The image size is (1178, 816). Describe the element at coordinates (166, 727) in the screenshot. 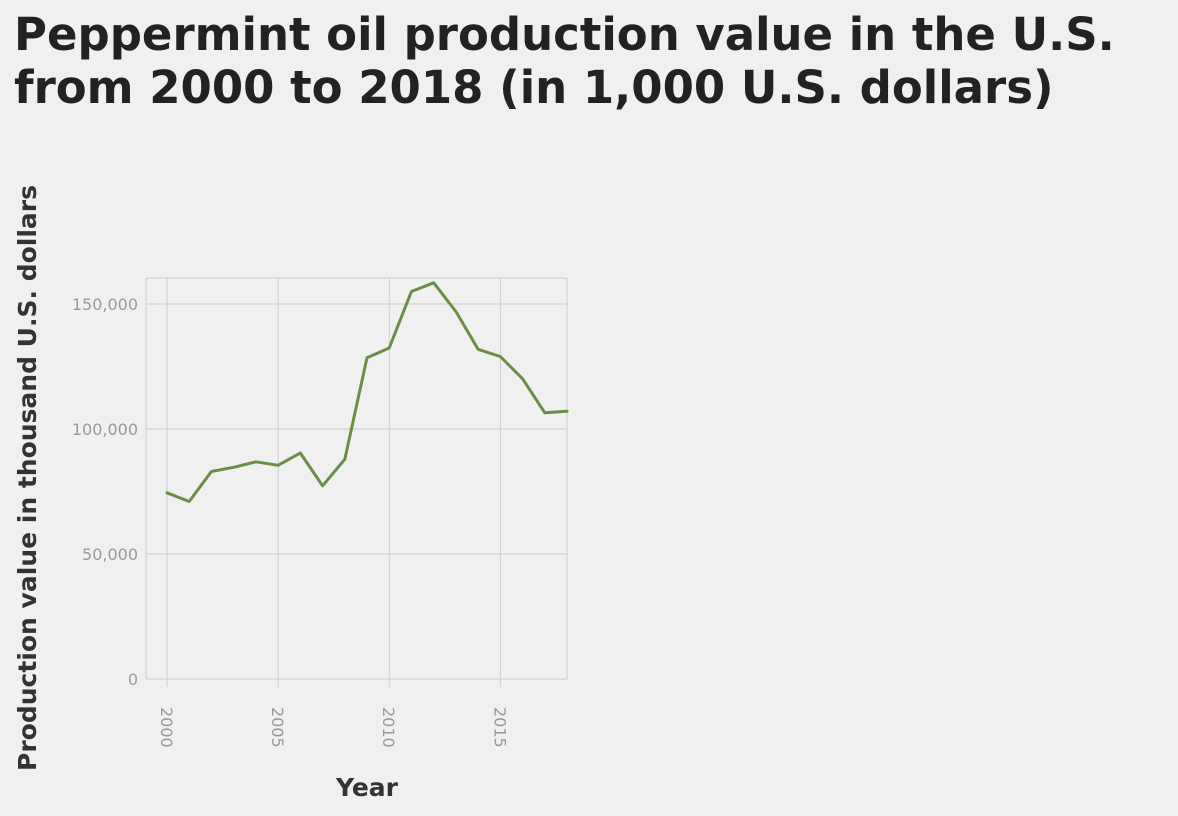

I see `x-tick-label: 2000` at that location.